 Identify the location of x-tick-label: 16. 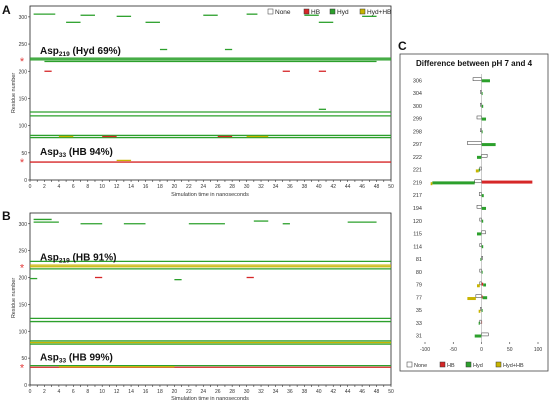
(146, 187).